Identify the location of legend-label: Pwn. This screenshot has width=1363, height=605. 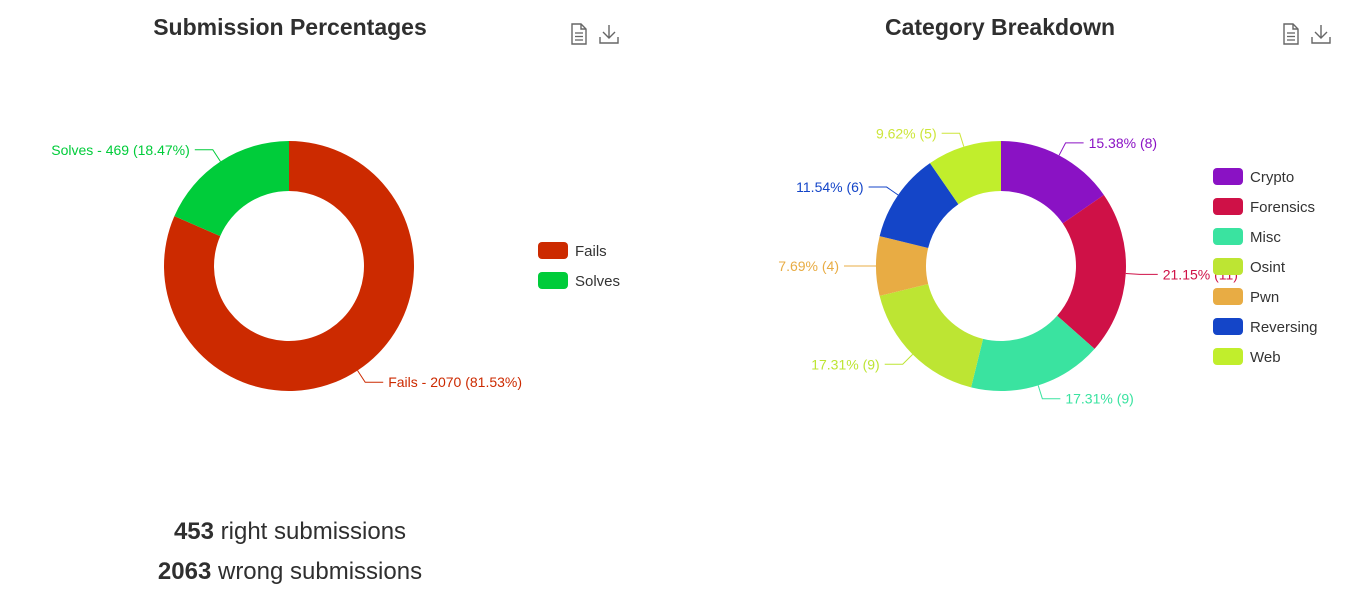
(1264, 297).